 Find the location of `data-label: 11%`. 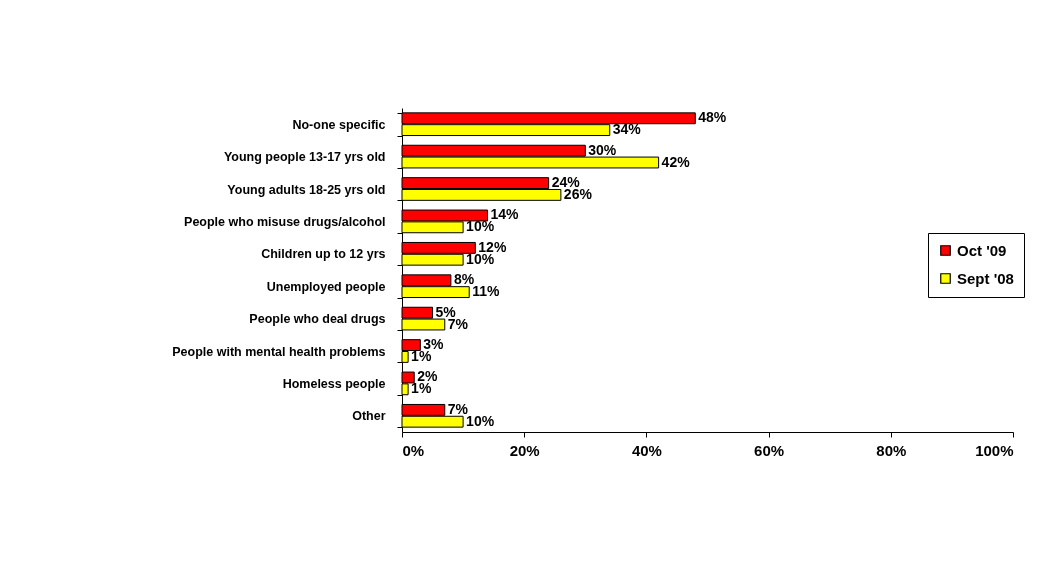

data-label: 11% is located at coordinates (486, 291).